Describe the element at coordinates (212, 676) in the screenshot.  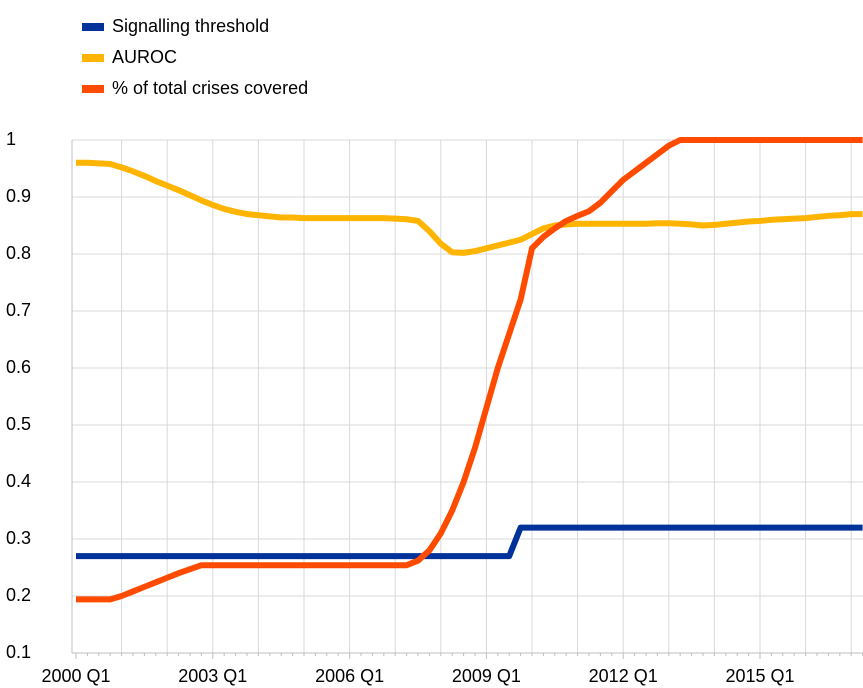
I see `x-tick-label: 2003 Q1` at that location.